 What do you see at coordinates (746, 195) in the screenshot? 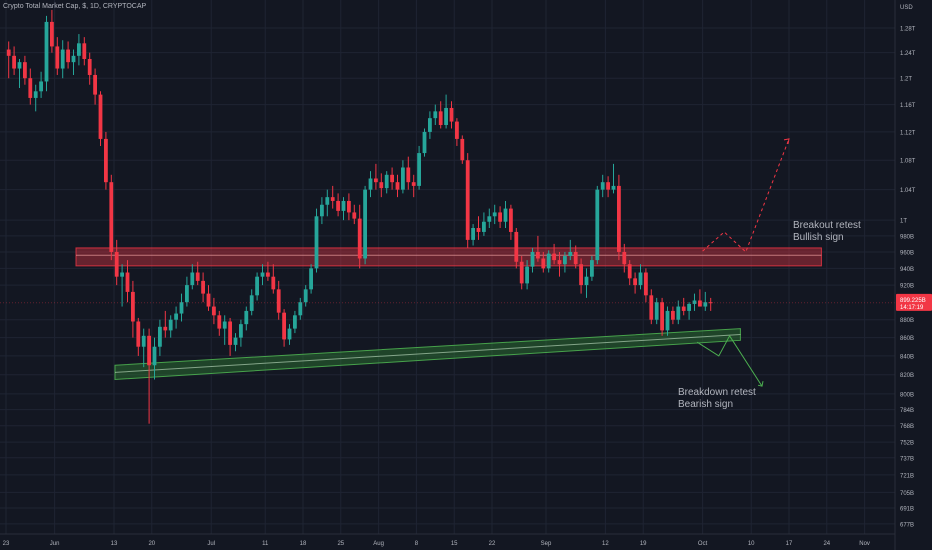
I see `bullish-projection-path` at bounding box center [746, 195].